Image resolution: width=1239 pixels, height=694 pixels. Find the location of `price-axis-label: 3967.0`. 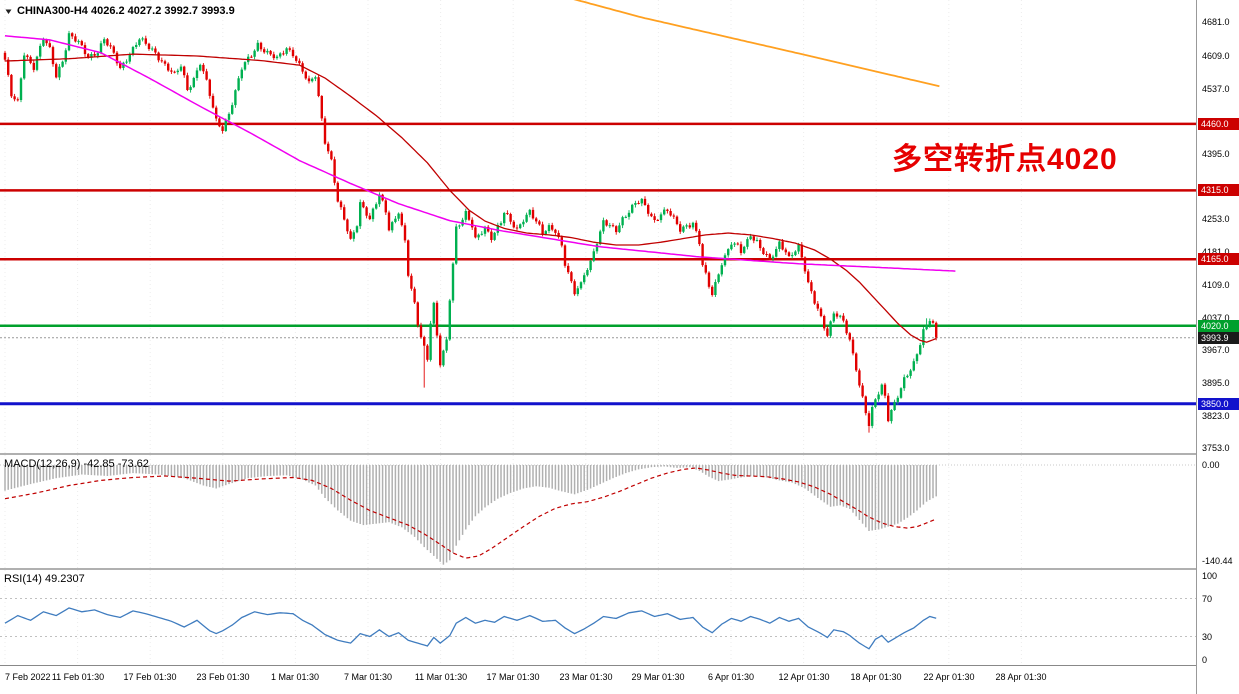

price-axis-label: 3967.0 is located at coordinates (1216, 350).